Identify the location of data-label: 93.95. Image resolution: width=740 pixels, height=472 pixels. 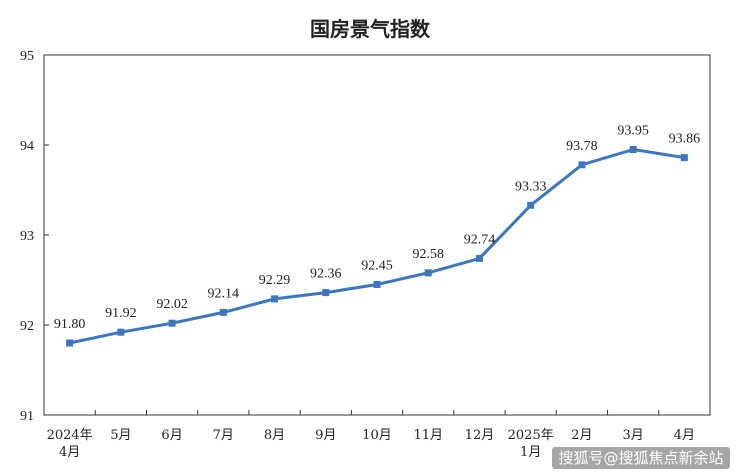
(633, 131).